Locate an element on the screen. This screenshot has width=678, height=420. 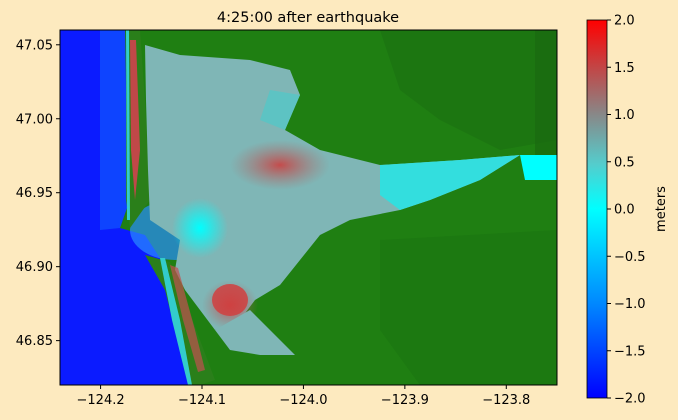
y-tick-label: 46.90 is located at coordinates (34, 267).